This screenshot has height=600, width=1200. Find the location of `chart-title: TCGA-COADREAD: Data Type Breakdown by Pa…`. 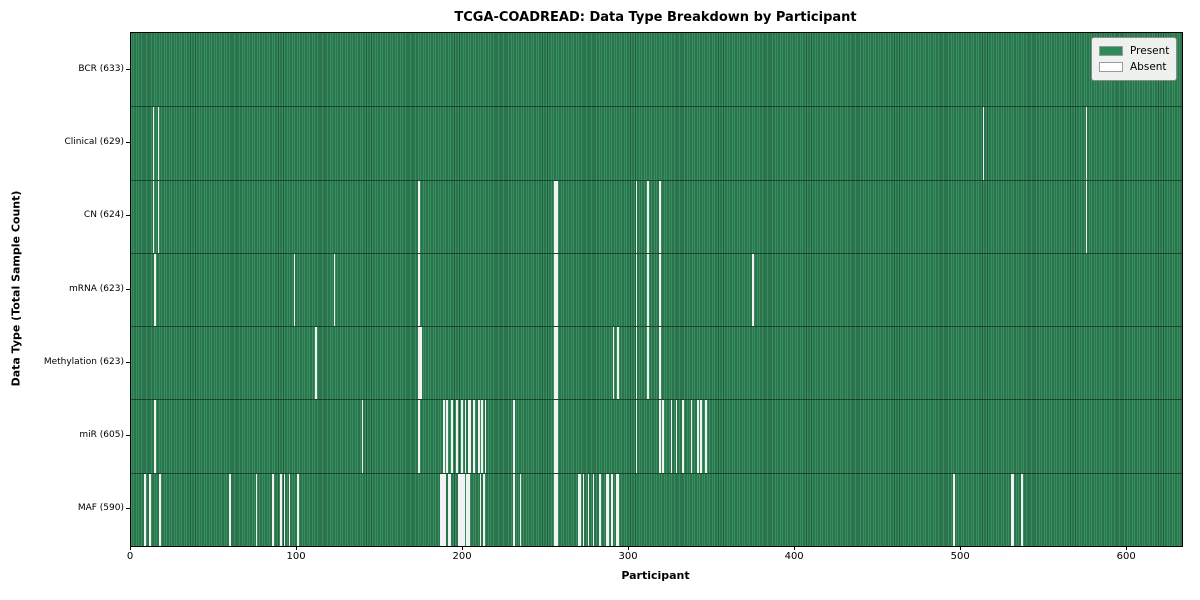

chart-title: TCGA-COADREAD: Data Type Breakdown by Pa… is located at coordinates (655, 17).